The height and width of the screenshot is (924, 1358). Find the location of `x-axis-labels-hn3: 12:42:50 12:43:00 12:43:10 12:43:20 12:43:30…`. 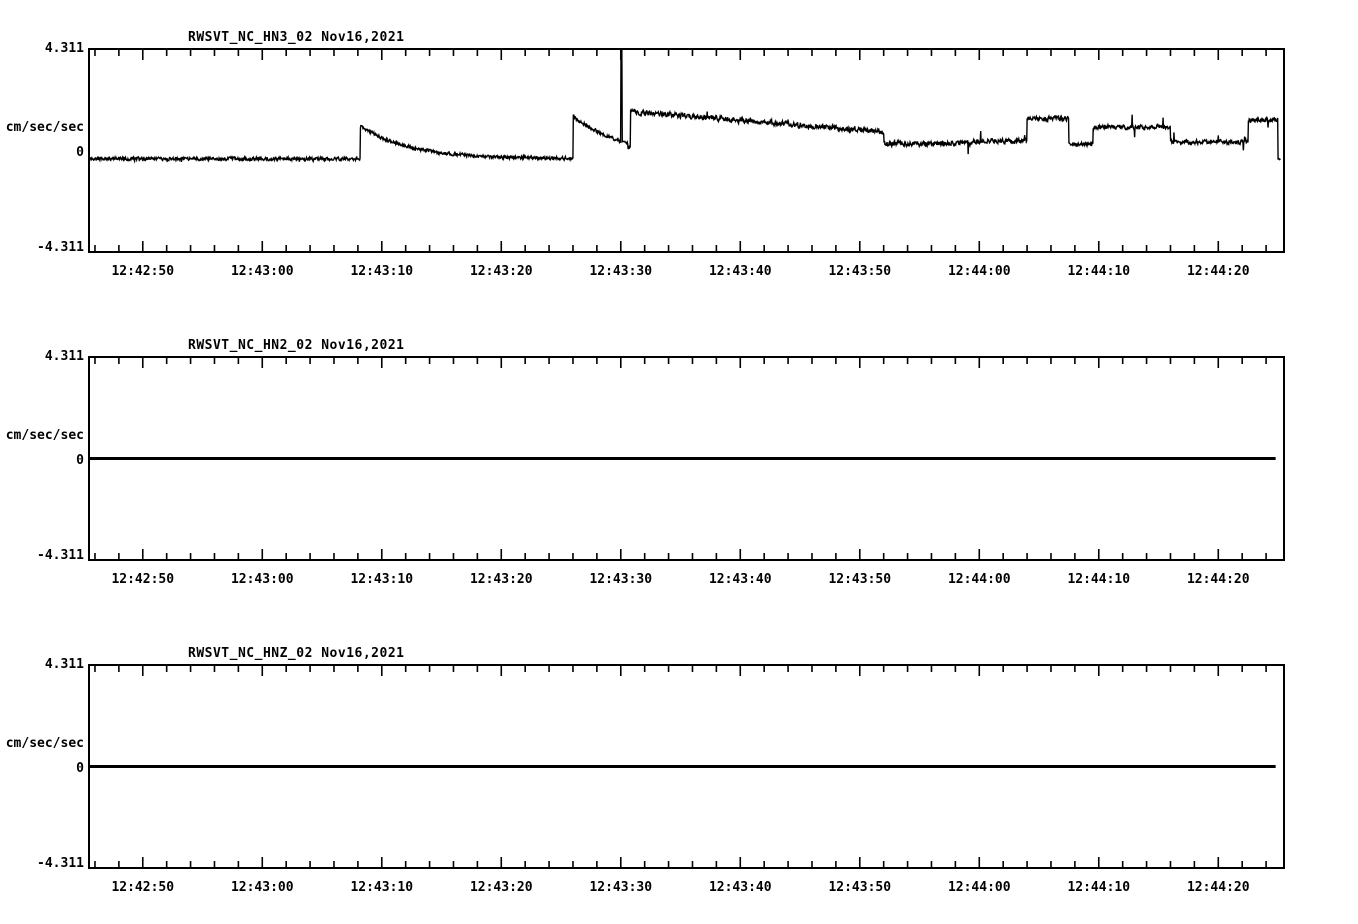

x-axis-labels-hn3: 12:42:50 12:43:00 12:43:10 12:43:20 12:43:30… is located at coordinates (679, 273).